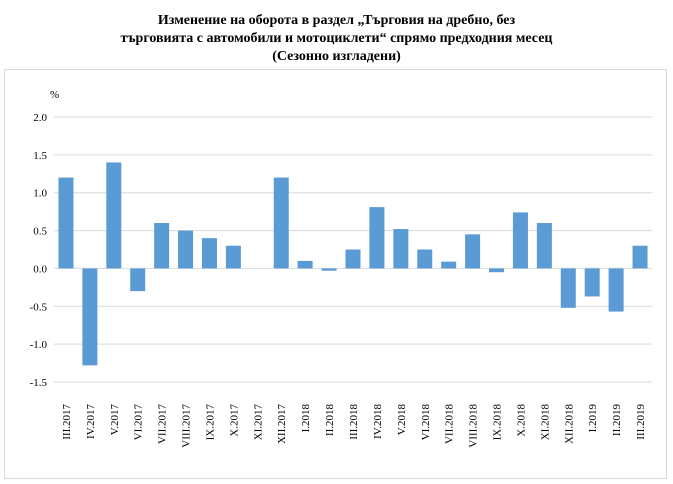  Describe the element at coordinates (40, 118) in the screenshot. I see `y-tick-label: 2.0` at that location.